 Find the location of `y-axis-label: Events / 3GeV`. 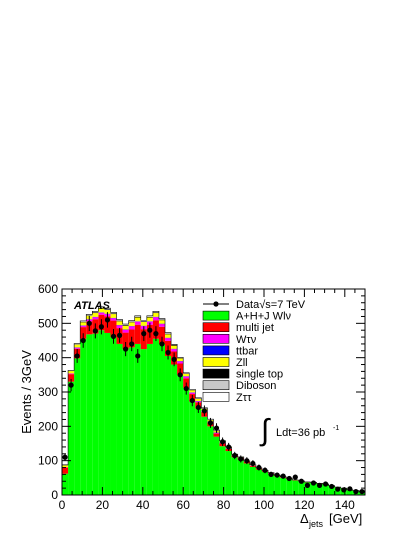

y-axis-label: Events / 3GeV is located at coordinates (26, 392).